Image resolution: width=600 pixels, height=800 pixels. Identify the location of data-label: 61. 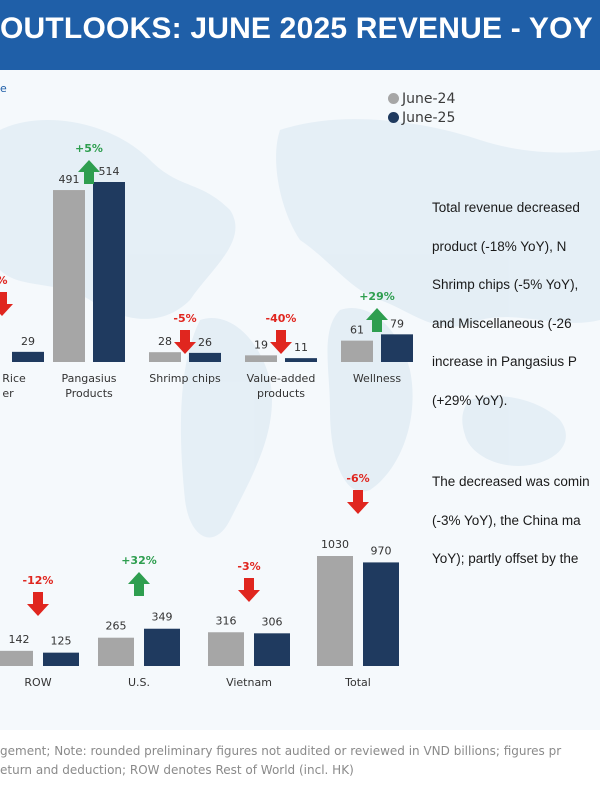
(357, 330).